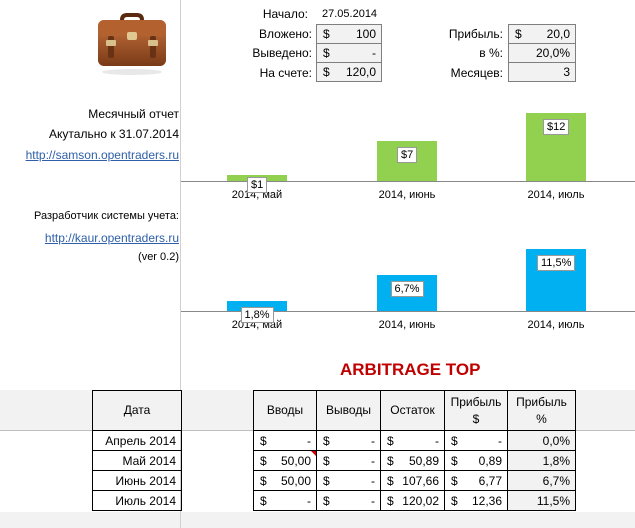 This screenshot has height=528, width=635. Describe the element at coordinates (326, 34) in the screenshot. I see `invested-currency: $` at that location.